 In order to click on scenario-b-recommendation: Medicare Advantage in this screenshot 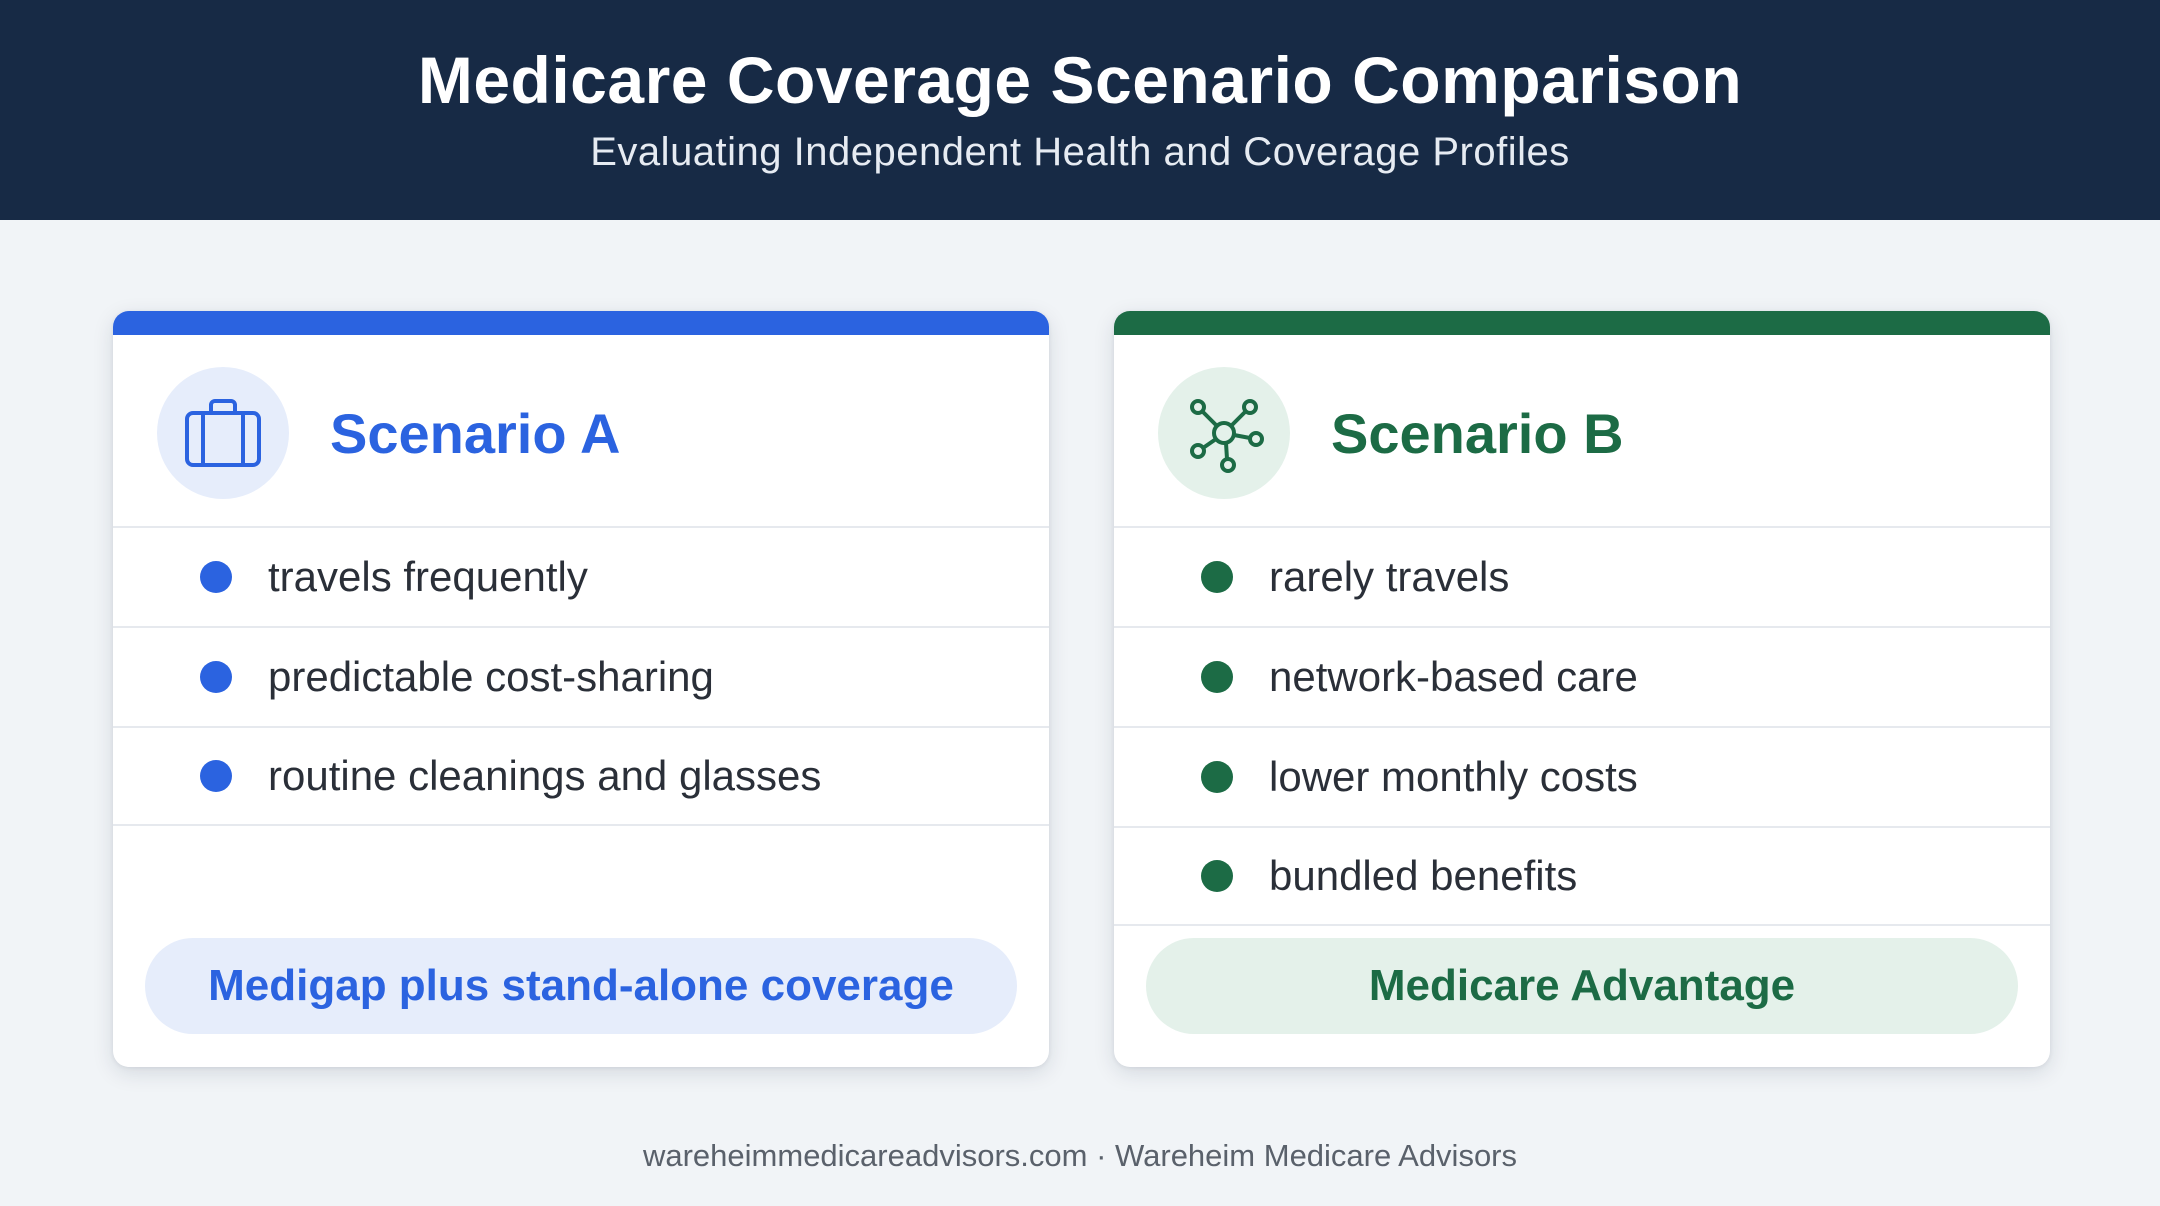, I will do `click(1582, 986)`.